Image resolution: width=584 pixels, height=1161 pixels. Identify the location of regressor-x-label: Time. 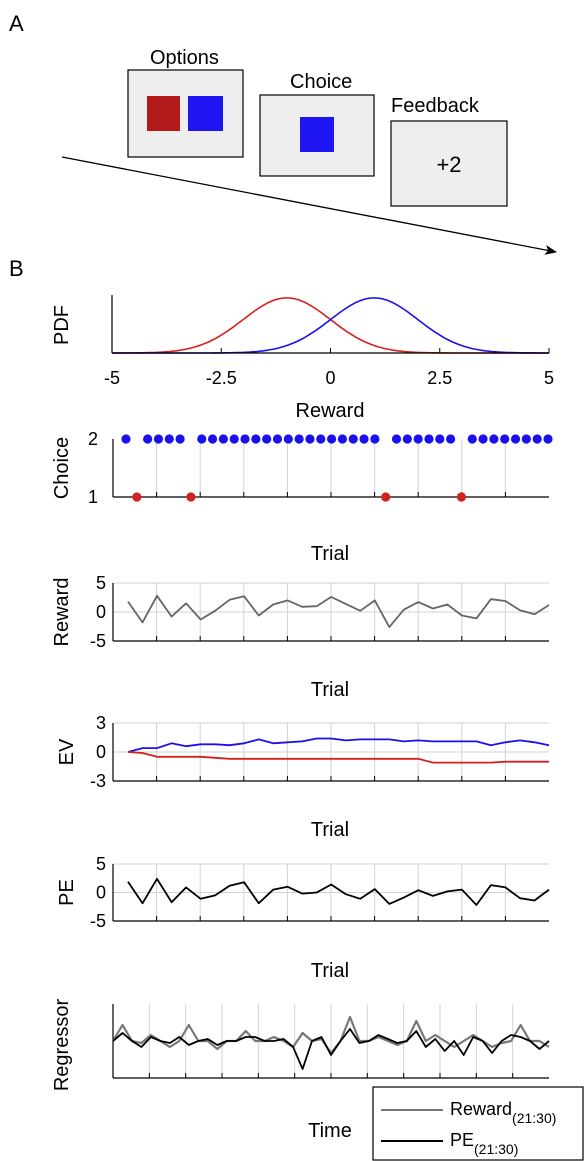
(330, 1131).